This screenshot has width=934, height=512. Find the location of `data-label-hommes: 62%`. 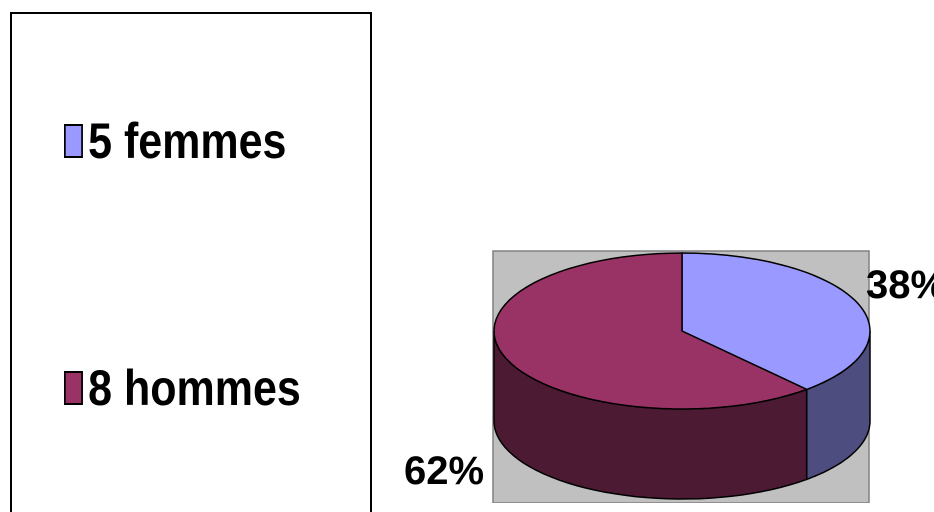

data-label-hommes: 62% is located at coordinates (444, 471).